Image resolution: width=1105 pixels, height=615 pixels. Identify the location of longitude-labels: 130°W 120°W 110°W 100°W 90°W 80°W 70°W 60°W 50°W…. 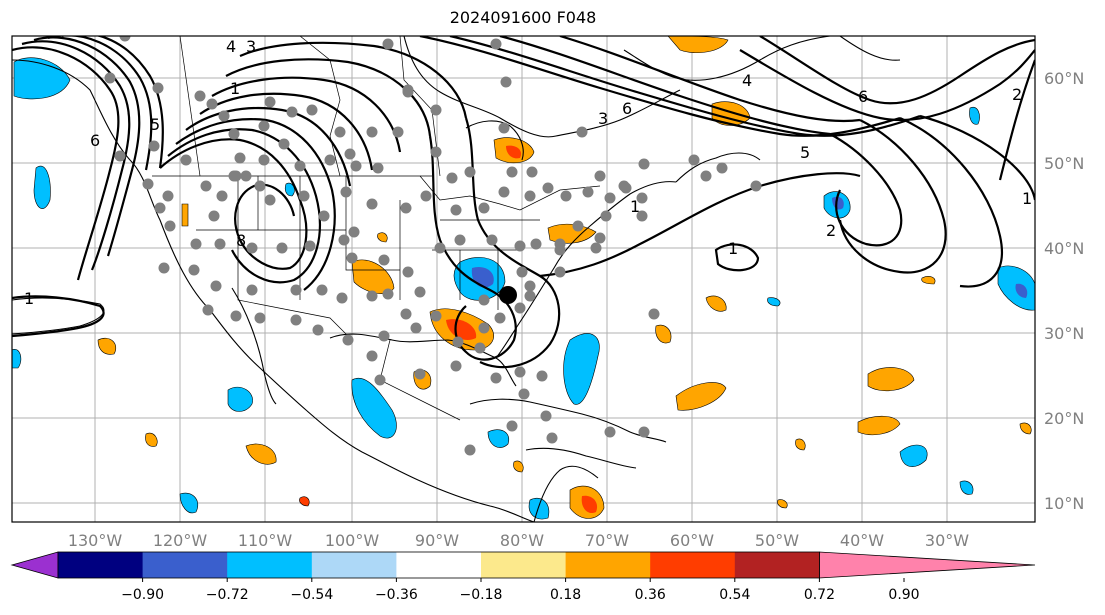
(518, 540).